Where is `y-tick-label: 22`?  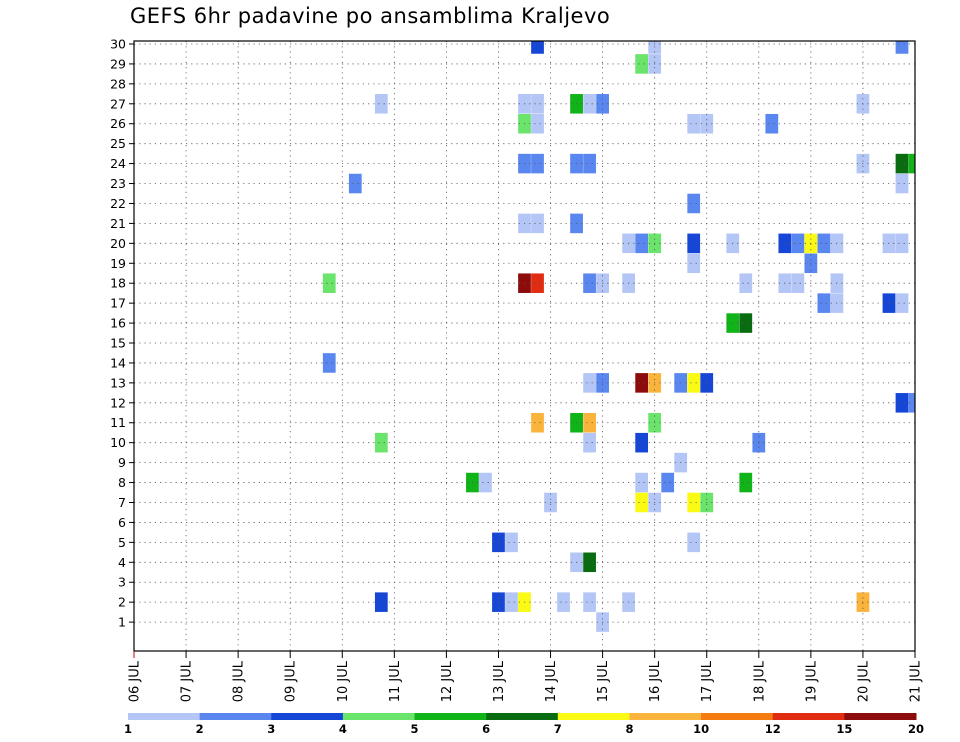
y-tick-label: 22 is located at coordinates (118, 203).